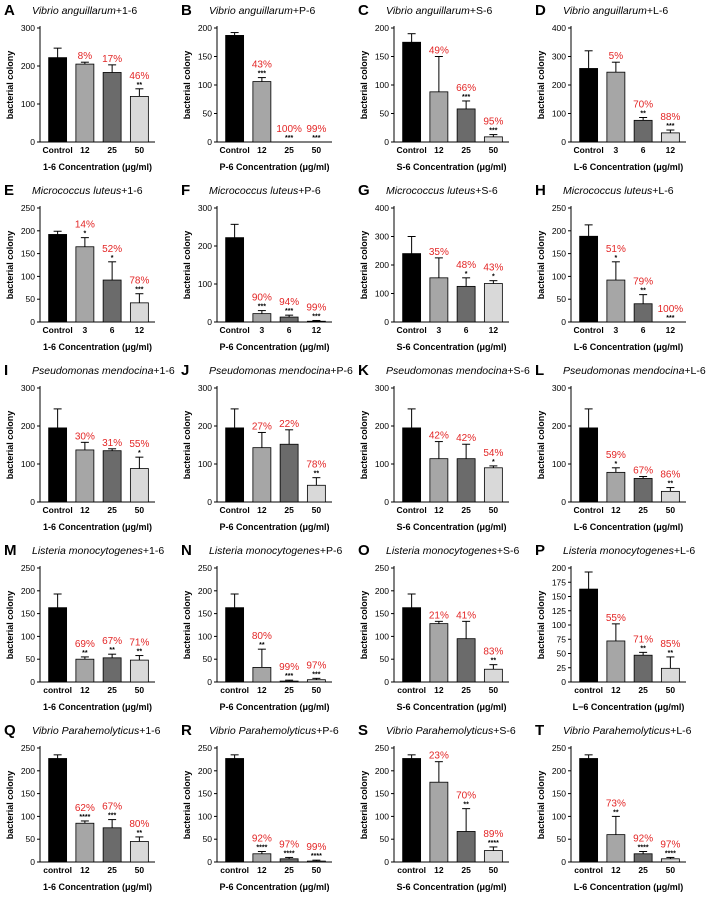 This screenshot has height=917, width=708. I want to click on treatment-name: +L-6, so click(657, 11).